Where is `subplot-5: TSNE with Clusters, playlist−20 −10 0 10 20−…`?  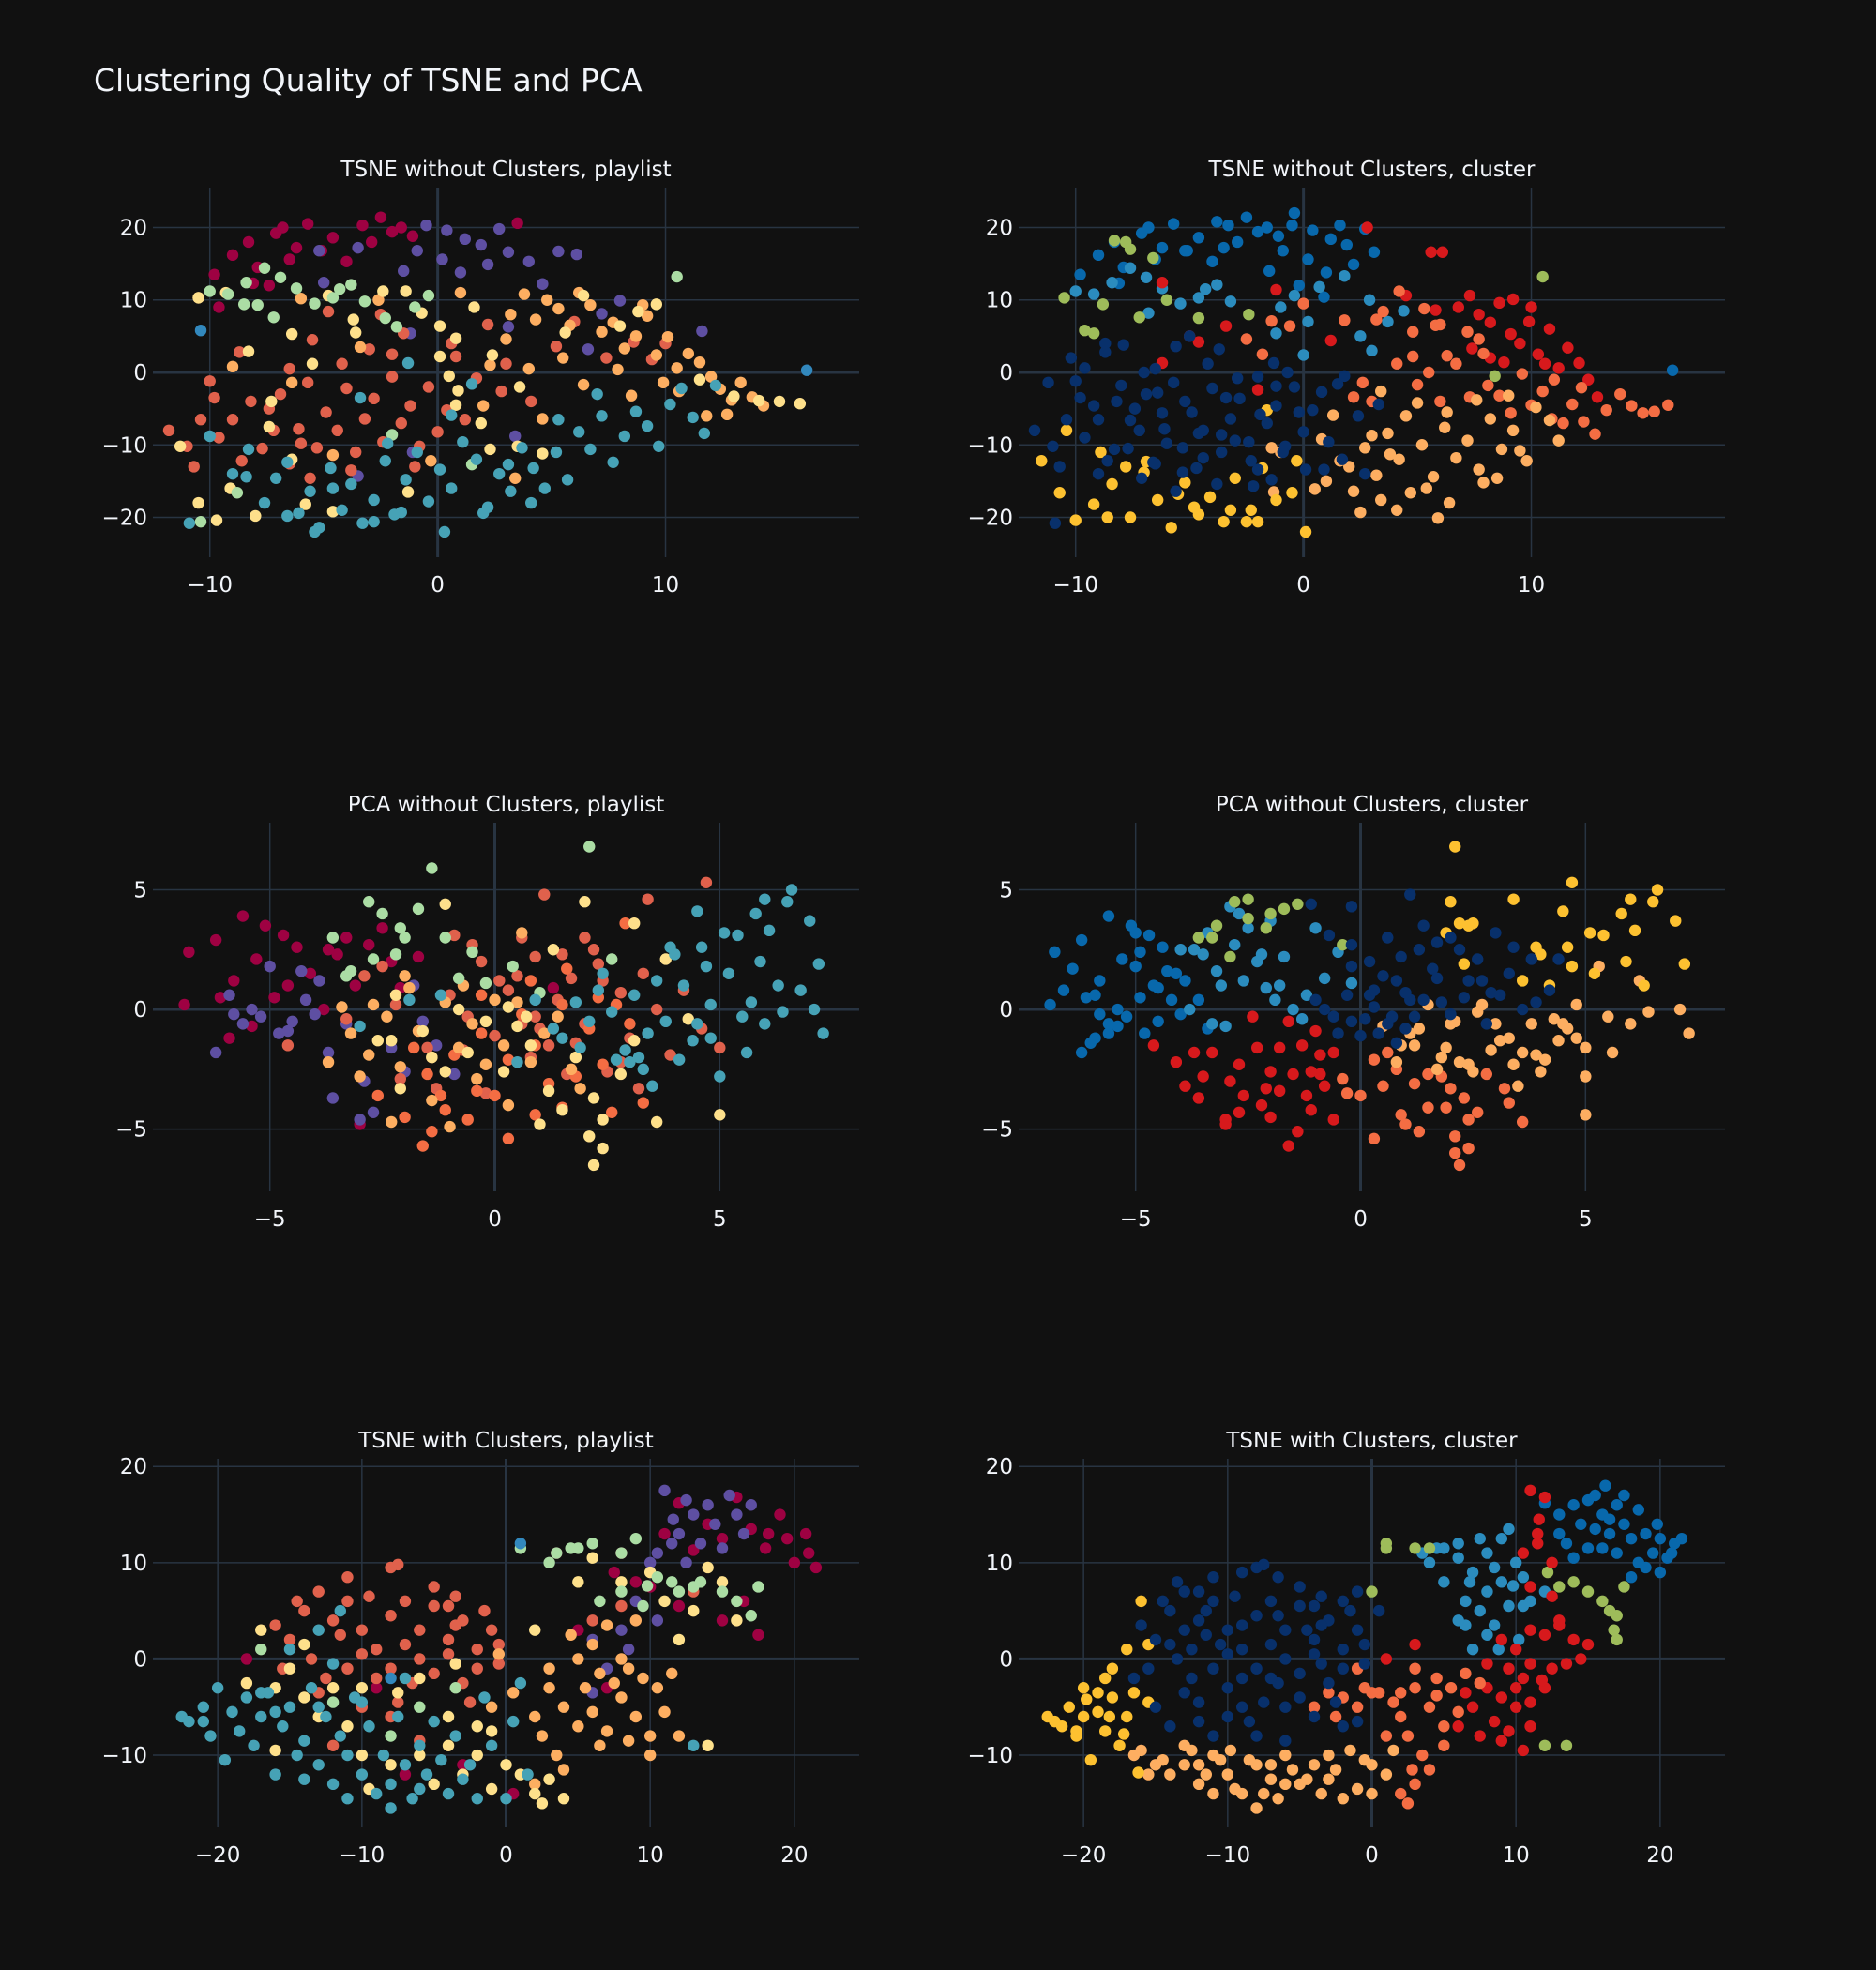
subplot-5: TSNE with Clusters, playlist−20 −10 0 10 20−… is located at coordinates (480, 1648).